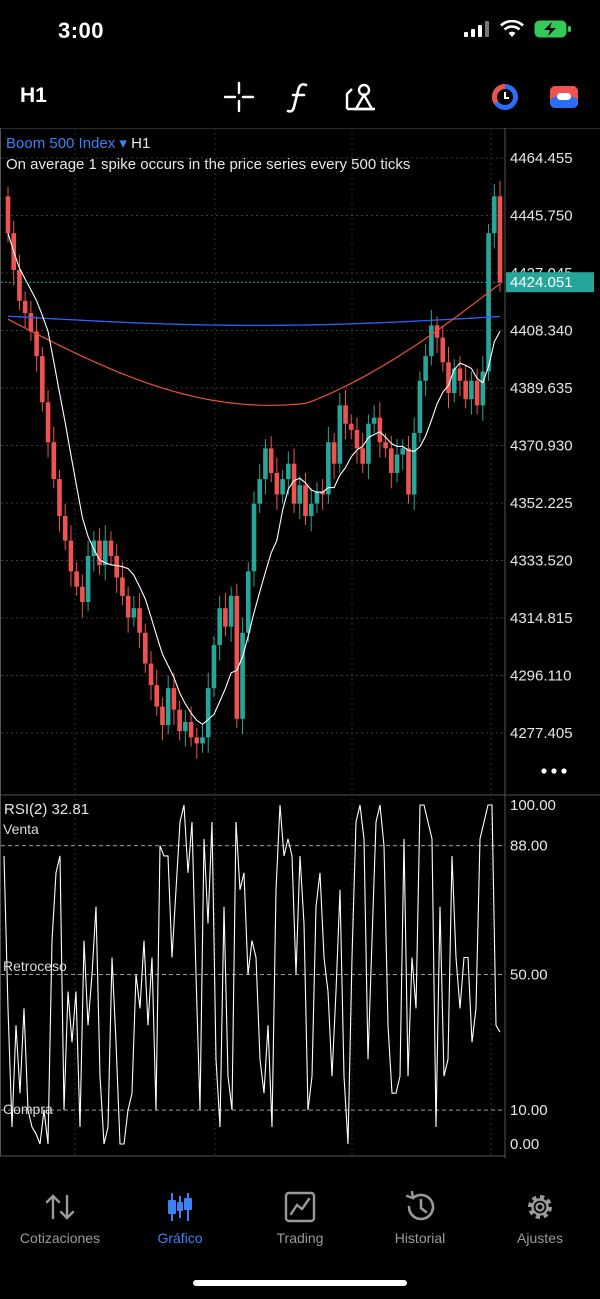 Image resolution: width=600 pixels, height=1299 pixels. Describe the element at coordinates (35, 966) in the screenshot. I see `rsi-level-retroceso: Retroceso` at that location.